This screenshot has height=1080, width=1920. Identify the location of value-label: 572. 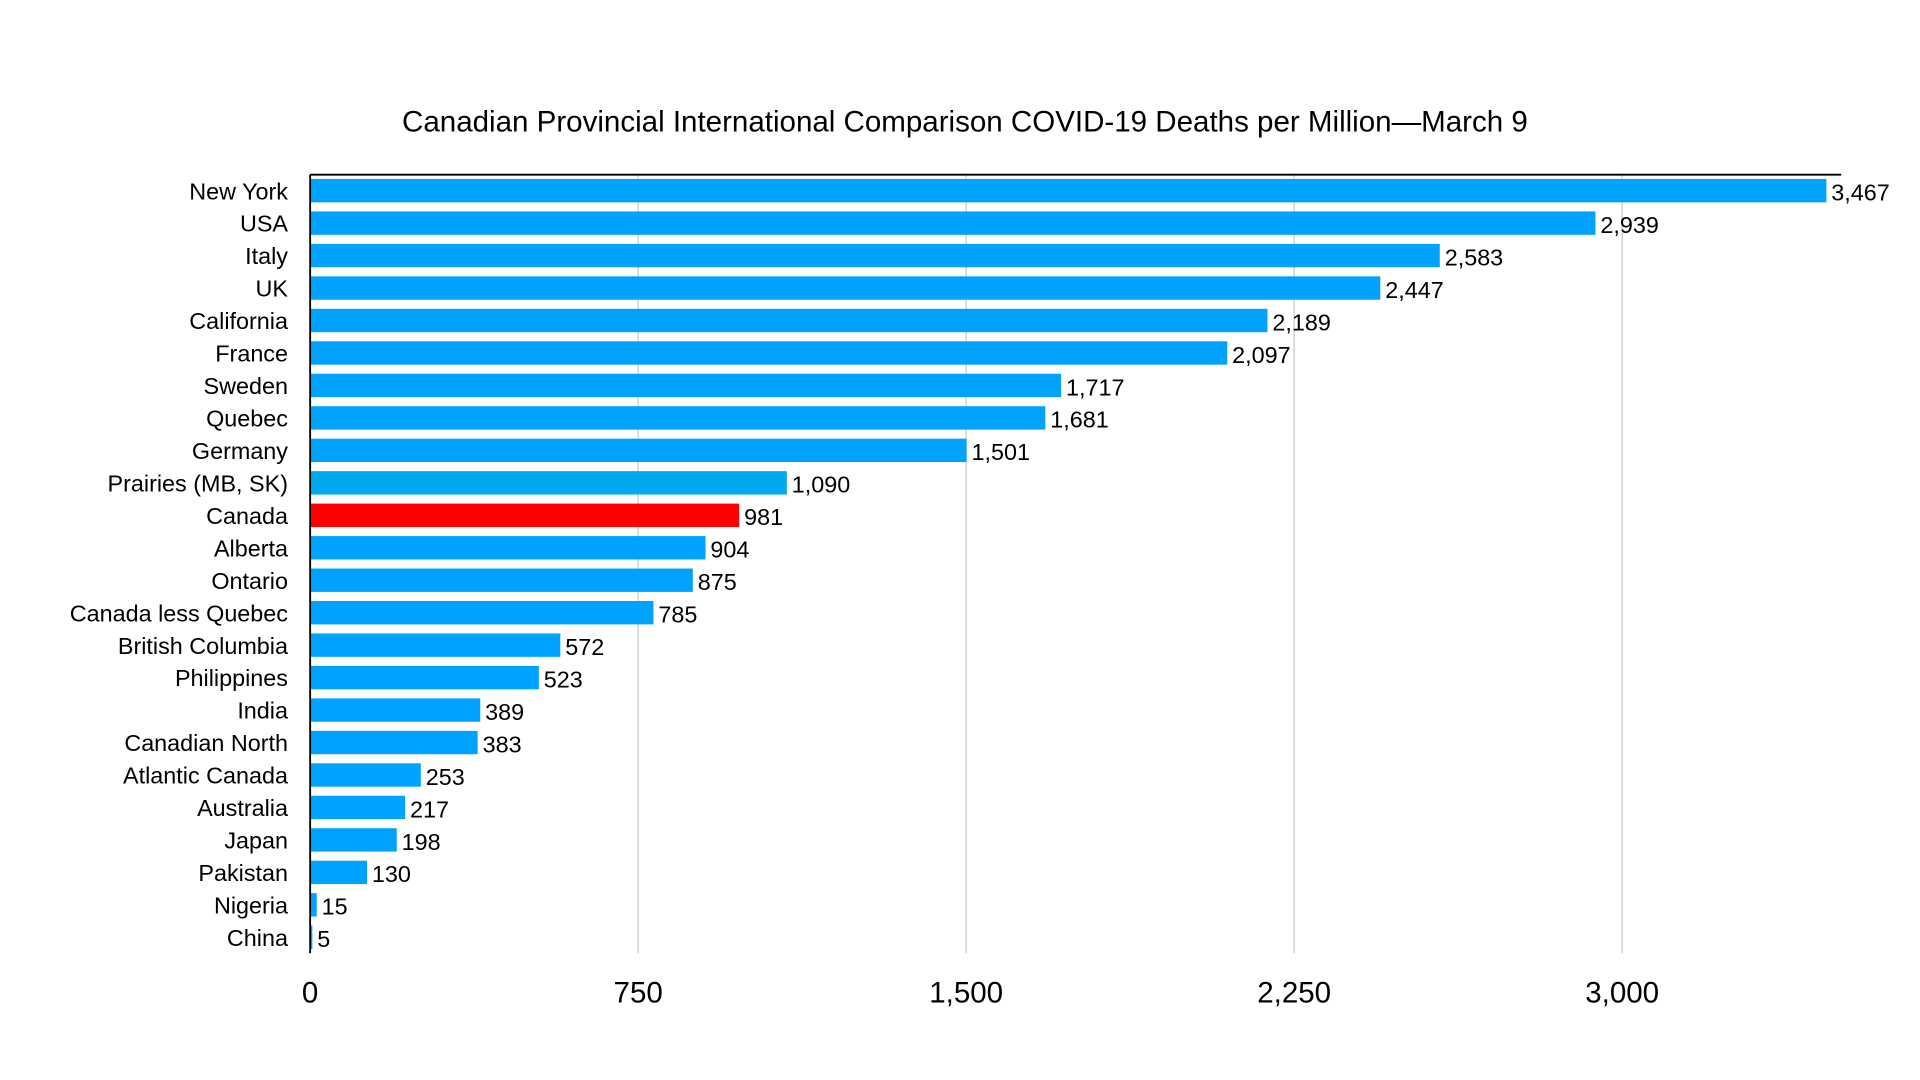
(584, 647).